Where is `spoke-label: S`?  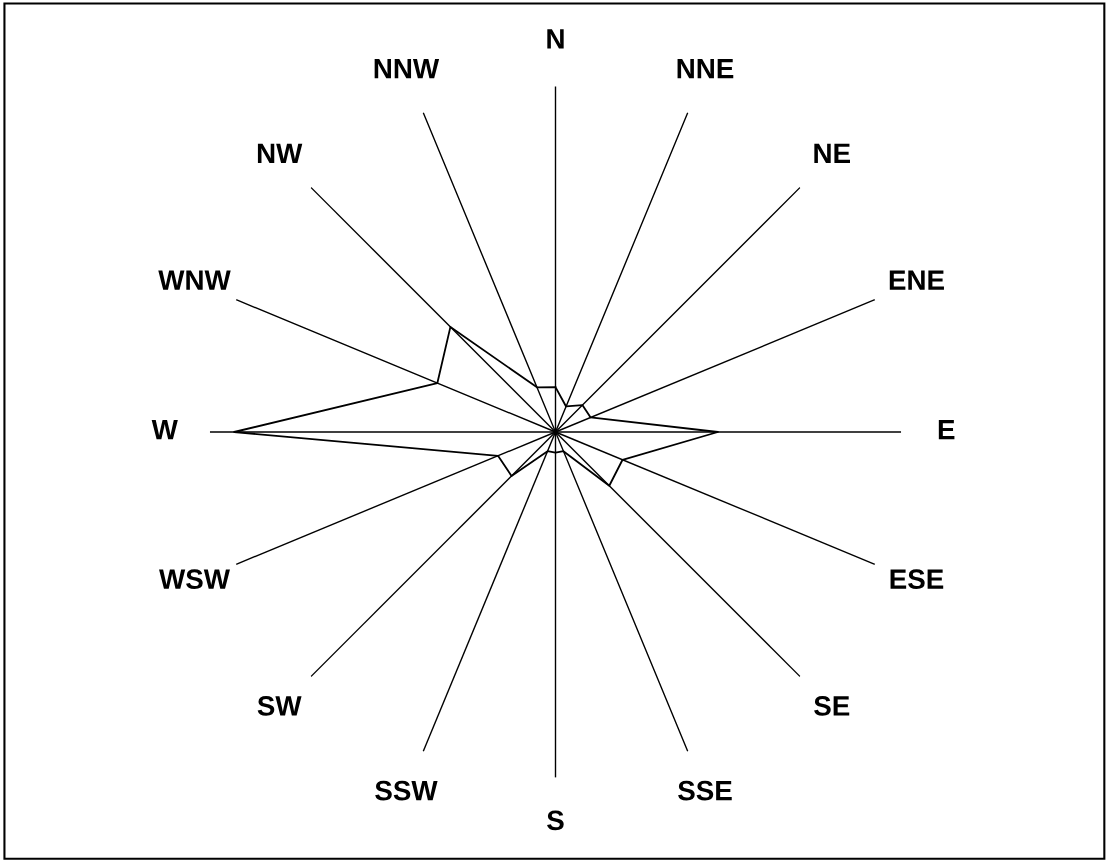 spoke-label: S is located at coordinates (555, 820).